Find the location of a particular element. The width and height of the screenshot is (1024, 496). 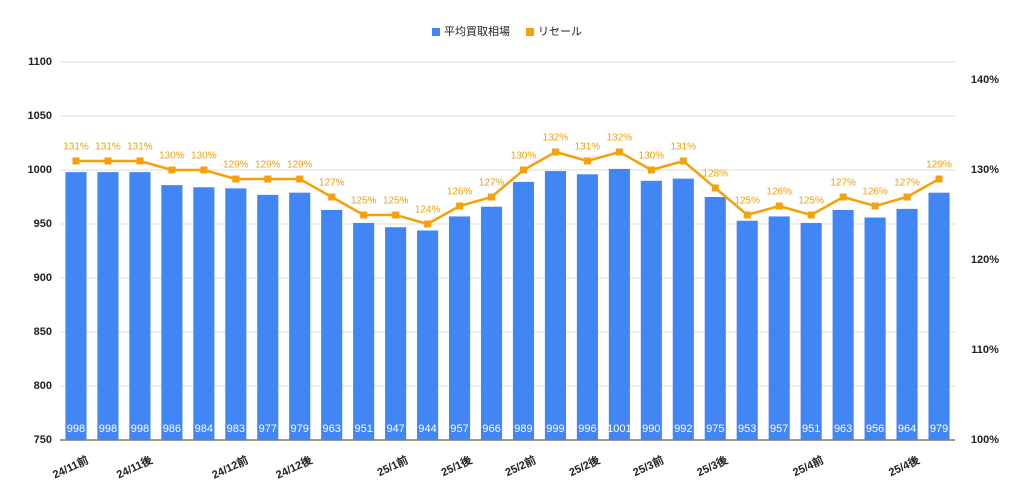

x-tick-label: 24/12後 is located at coordinates (294, 466).